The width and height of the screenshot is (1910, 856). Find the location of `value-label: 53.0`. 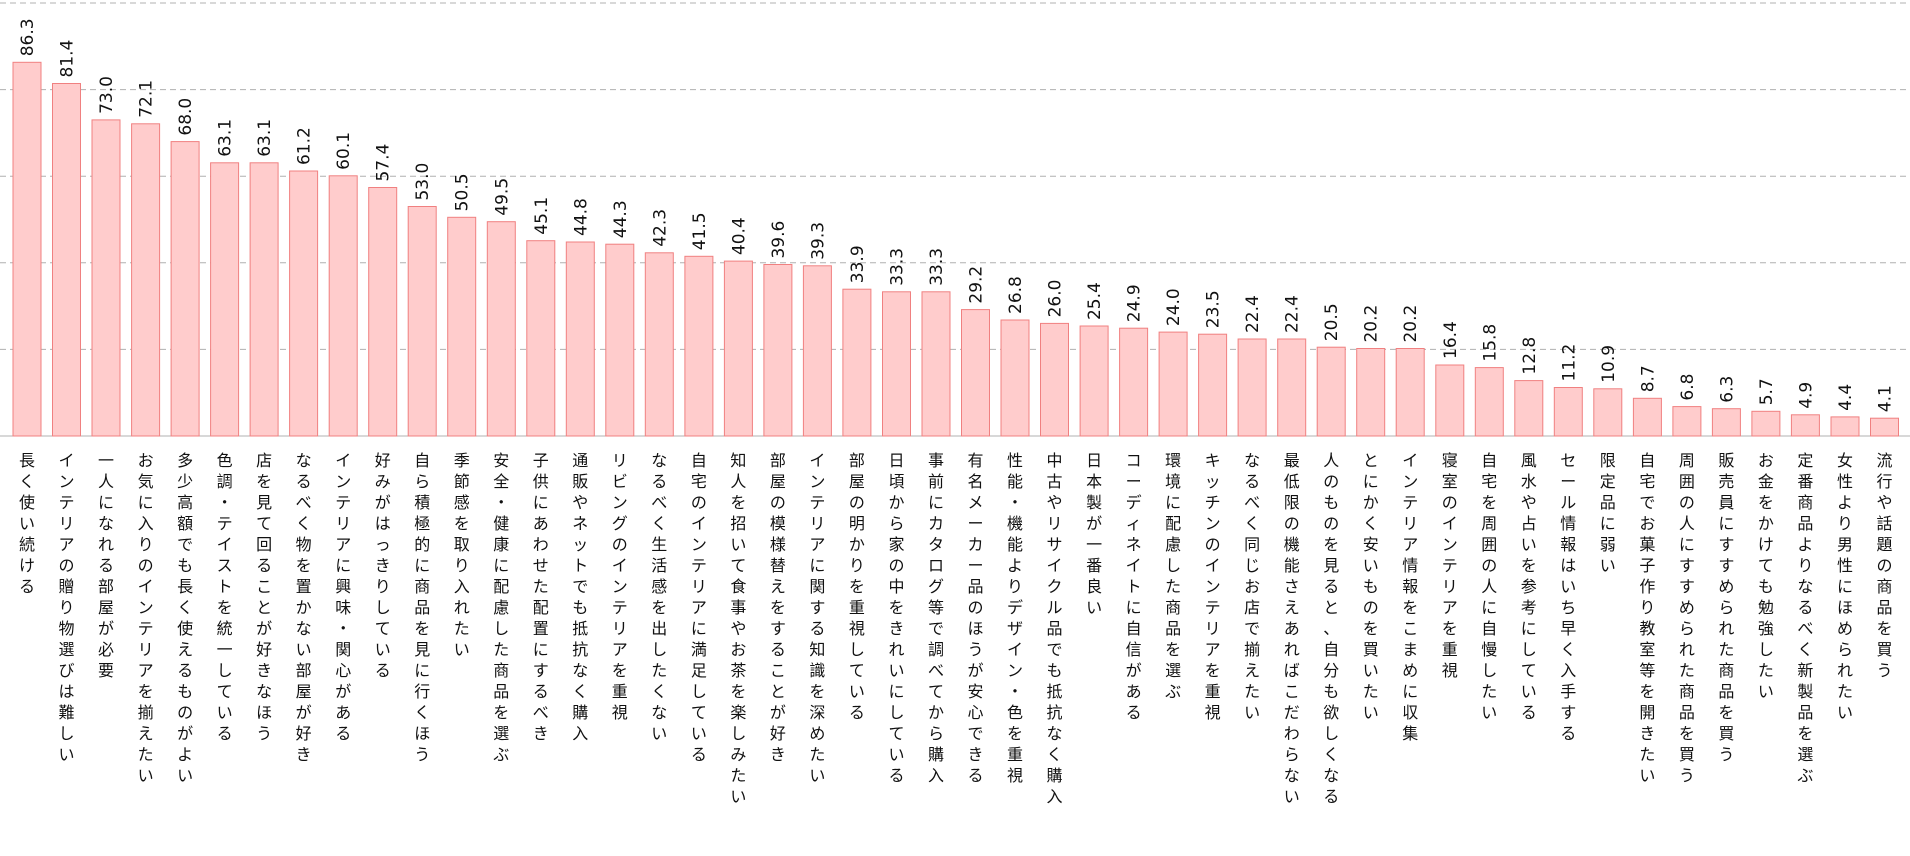

value-label: 53.0 is located at coordinates (423, 182).